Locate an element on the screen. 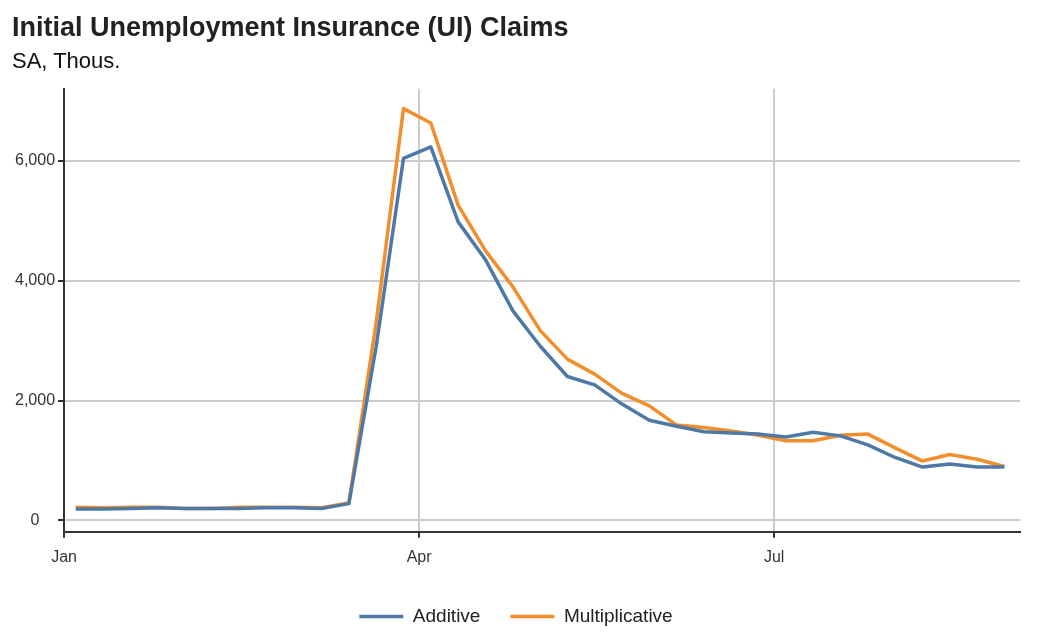 Image resolution: width=1042 pixels, height=644 pixels. legend-label: Additive is located at coordinates (446, 615).